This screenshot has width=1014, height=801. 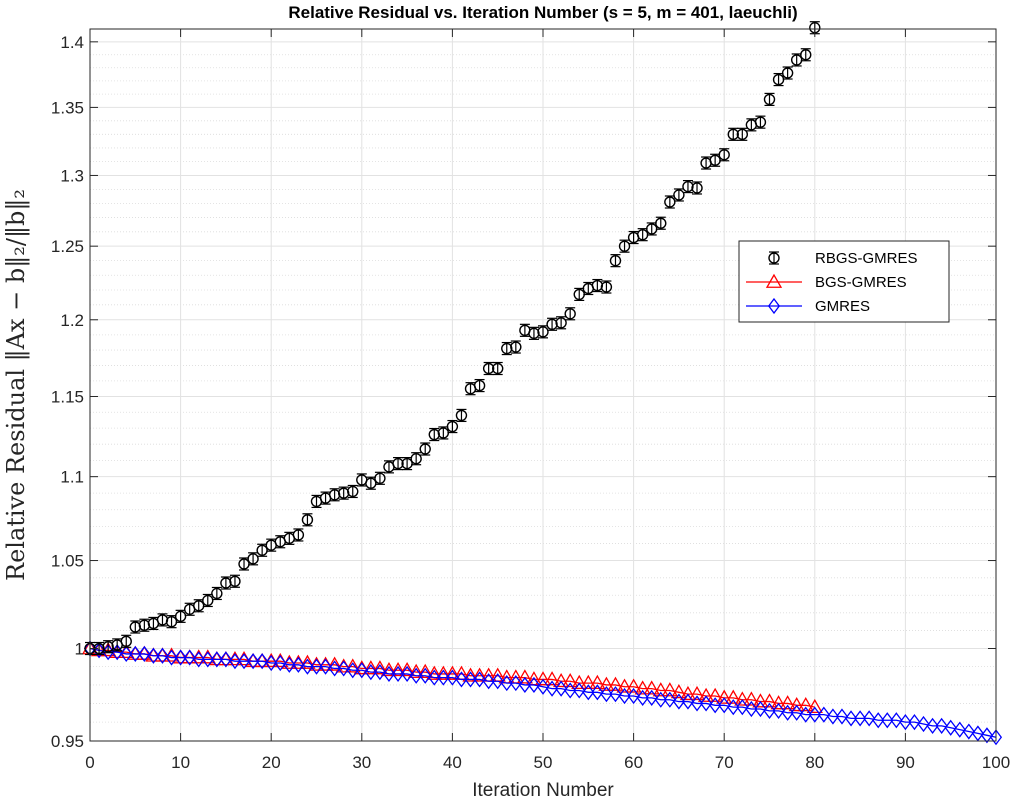 What do you see at coordinates (996, 762) in the screenshot?
I see `x-tick-label: 100` at bounding box center [996, 762].